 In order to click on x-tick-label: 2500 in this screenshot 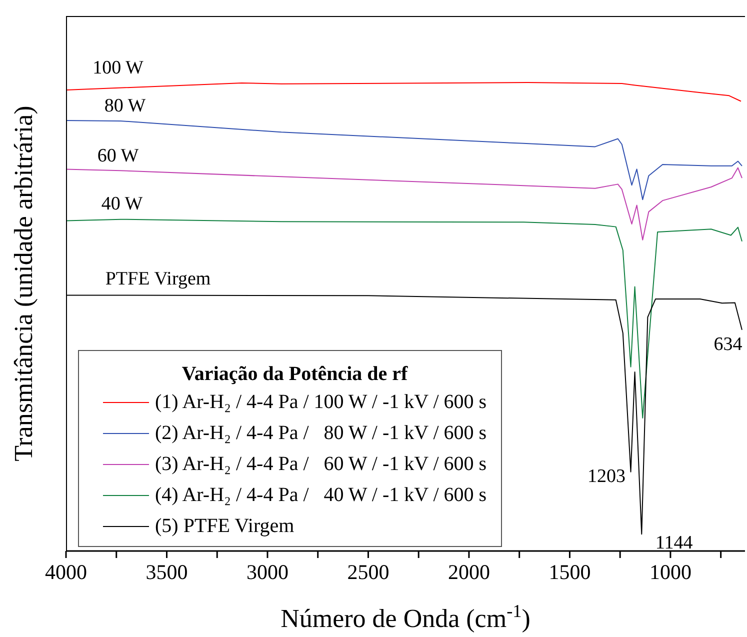, I will do `click(368, 572)`.